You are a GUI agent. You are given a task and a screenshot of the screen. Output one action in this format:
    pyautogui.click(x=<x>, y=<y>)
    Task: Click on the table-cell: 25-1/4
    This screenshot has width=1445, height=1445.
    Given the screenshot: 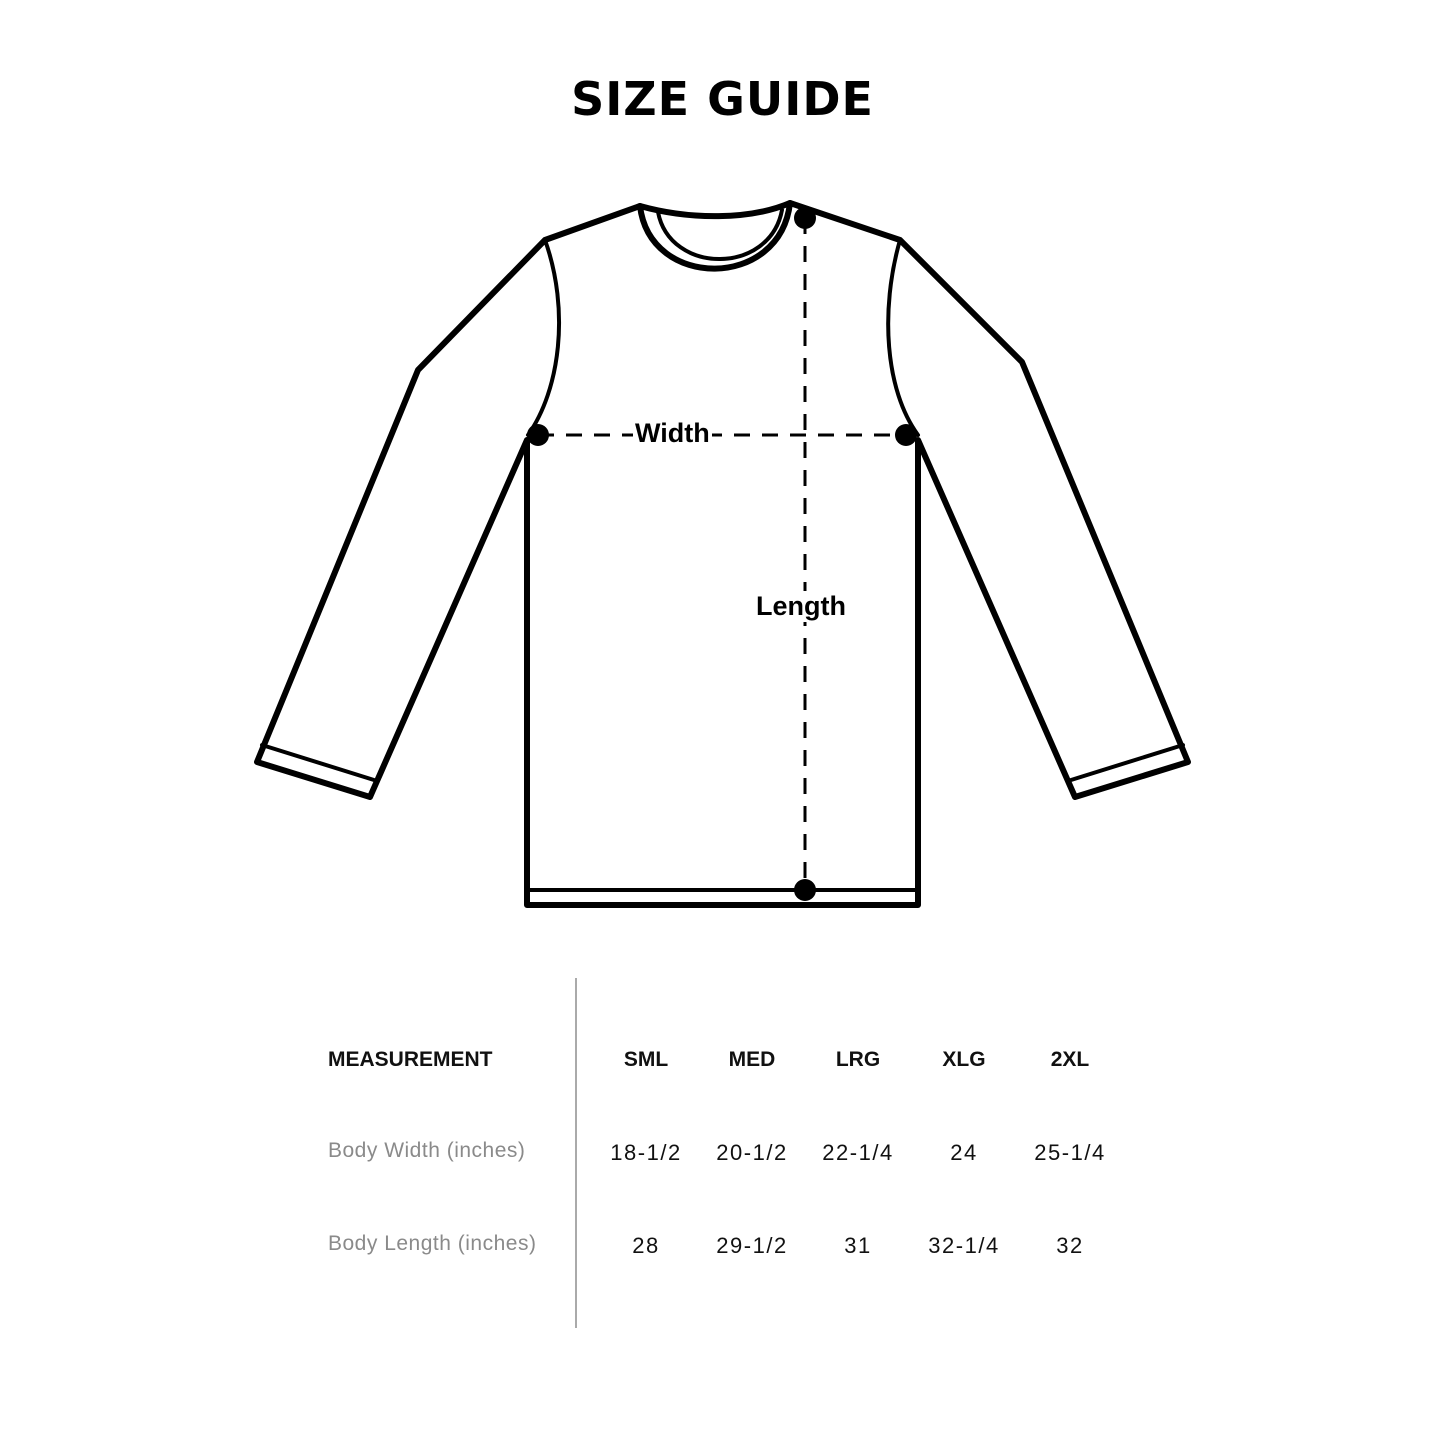 What is the action you would take?
    pyautogui.click(x=1070, y=1152)
    